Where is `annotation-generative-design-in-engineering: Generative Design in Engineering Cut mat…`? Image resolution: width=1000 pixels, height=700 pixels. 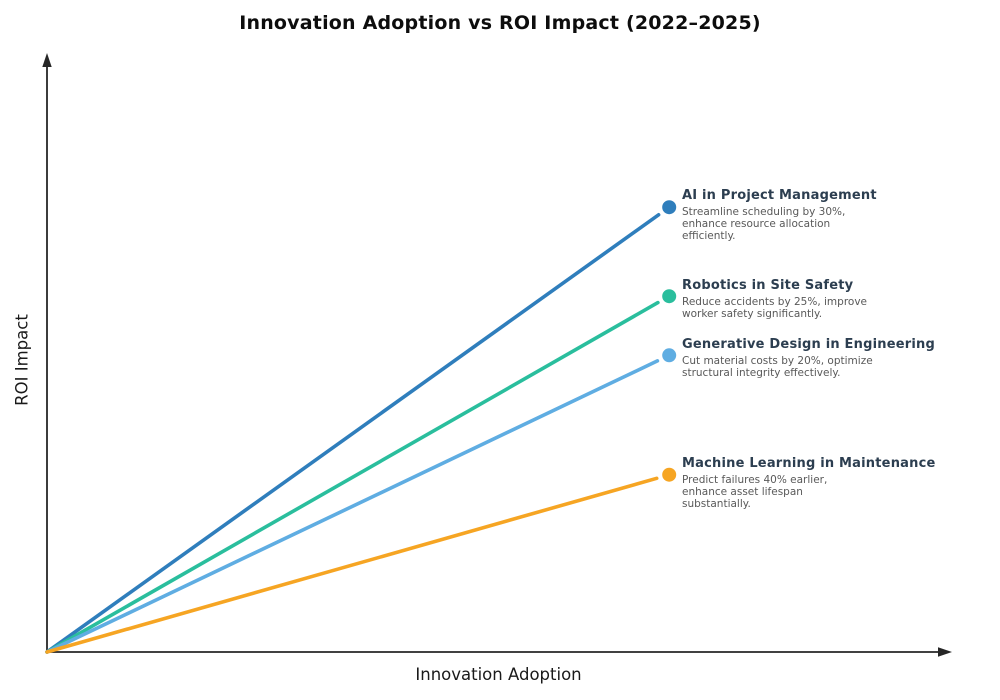 annotation-generative-design-in-engineering: Generative Design in Engineering Cut mat… is located at coordinates (832, 358).